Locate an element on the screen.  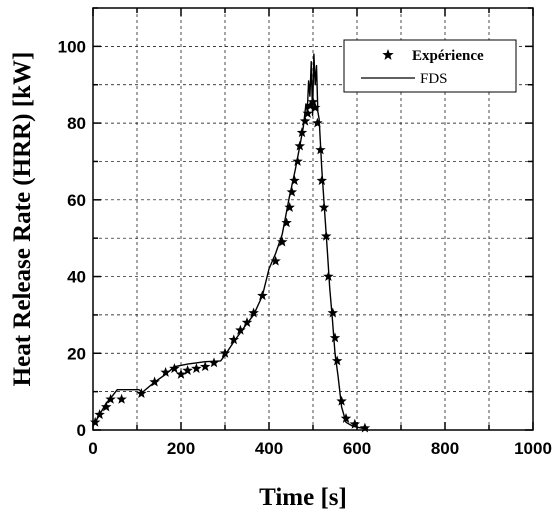
legend-box is located at coordinates (430, 66).